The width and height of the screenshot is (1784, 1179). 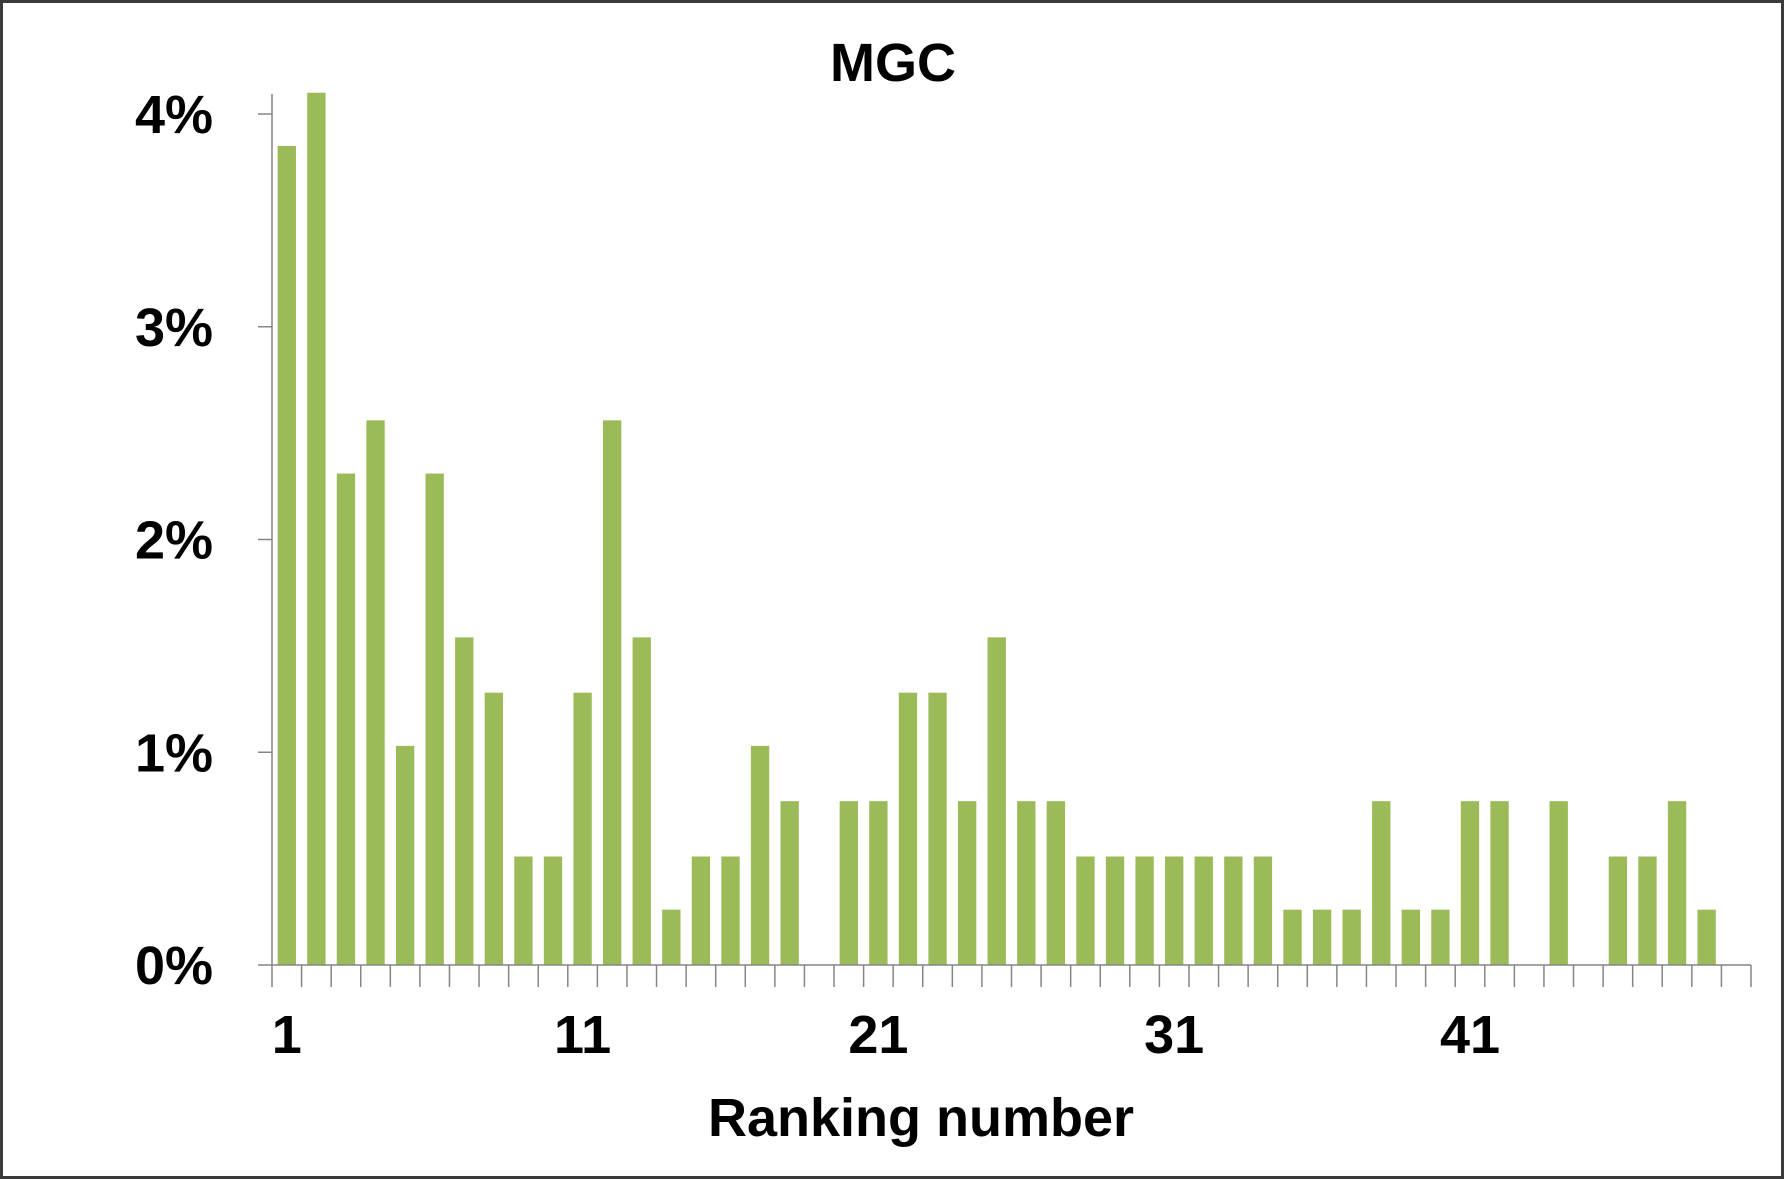 I want to click on y-tick-label: 3%, so click(x=174, y=328).